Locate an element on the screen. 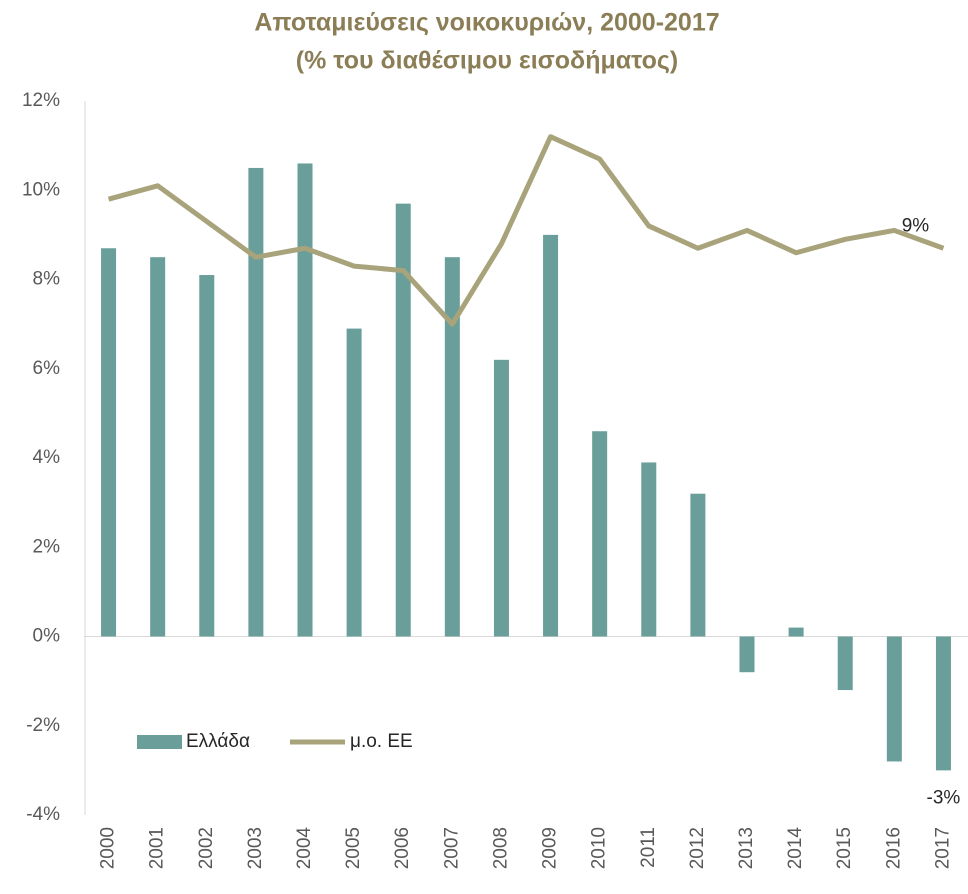  legend-label: μ.ο. ΕΕ is located at coordinates (381, 741).